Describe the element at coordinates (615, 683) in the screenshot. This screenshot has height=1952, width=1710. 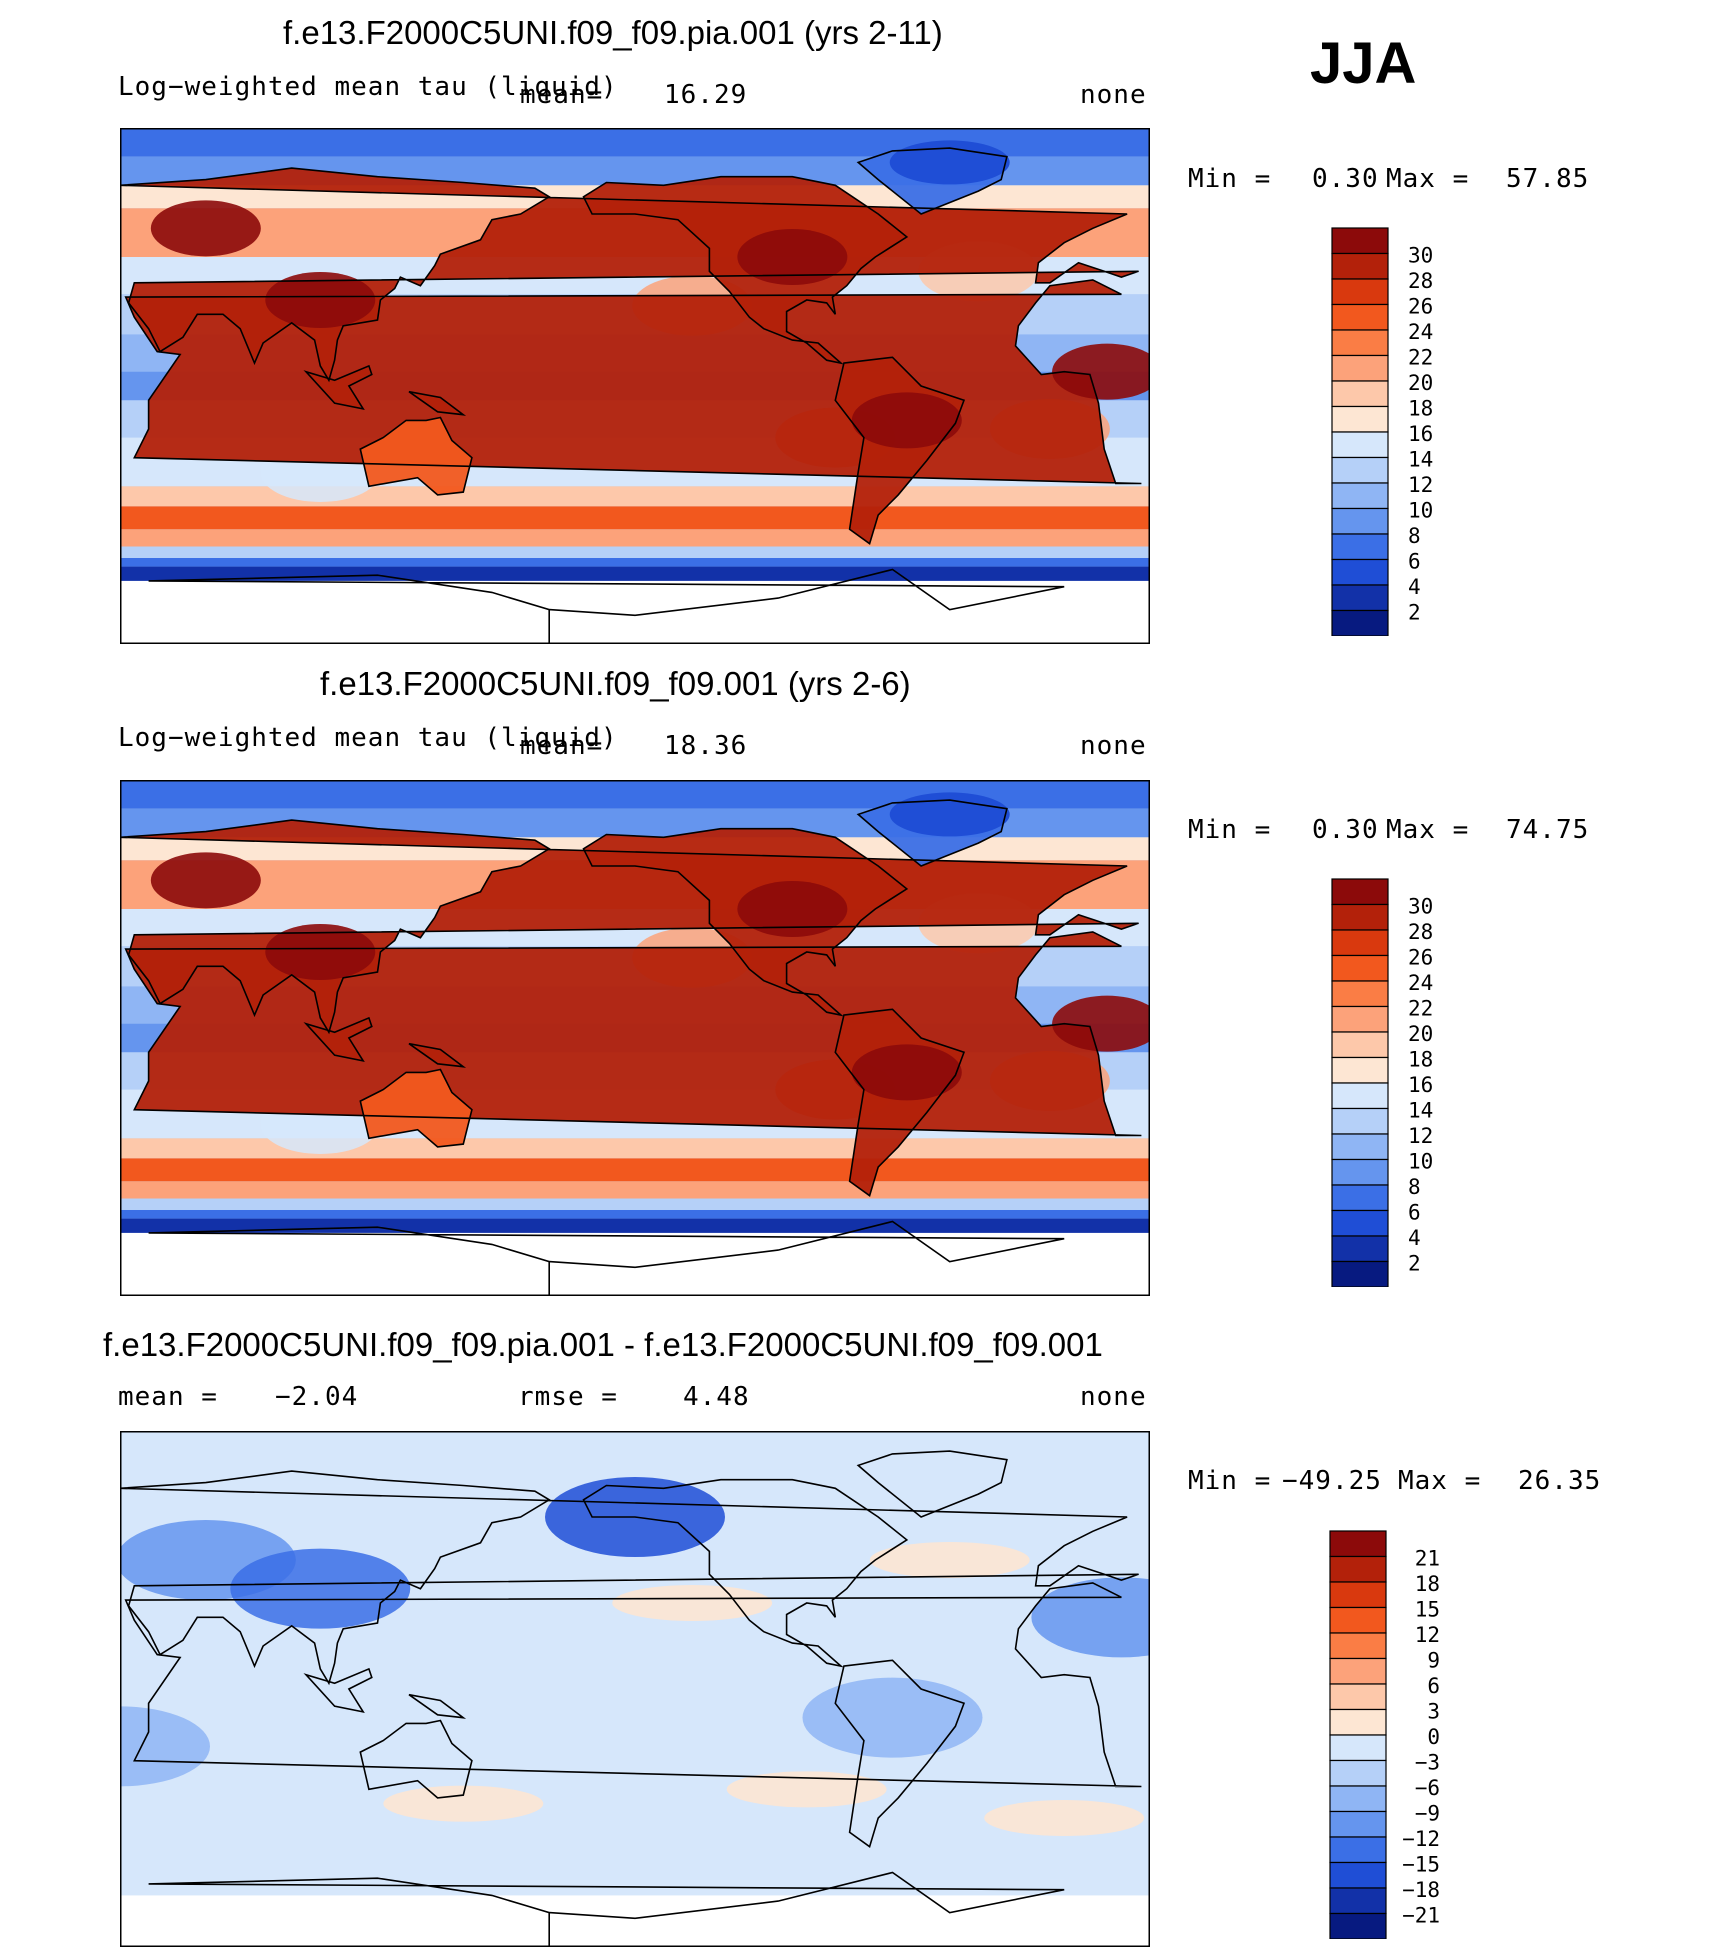
I see `panel2-title: f.e13.F2000C5UNI.f09_f09.001 (yrs 2-6)` at that location.